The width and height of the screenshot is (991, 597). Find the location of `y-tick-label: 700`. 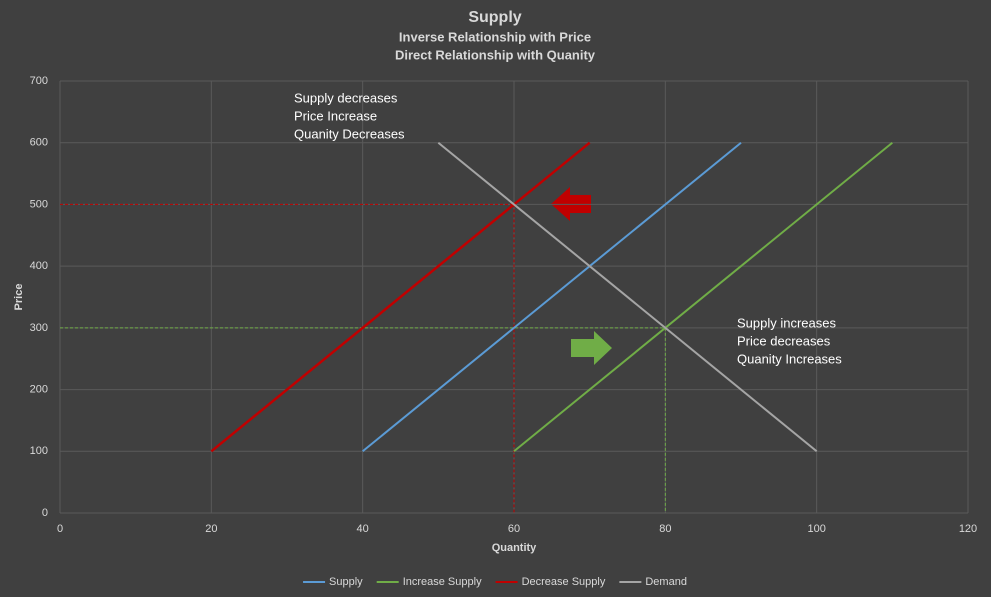

y-tick-label: 700 is located at coordinates (39, 81).